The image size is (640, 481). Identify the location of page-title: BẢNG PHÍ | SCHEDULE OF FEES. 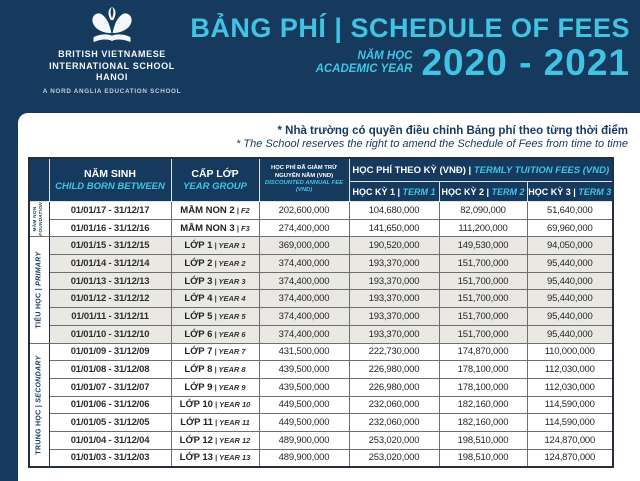
(410, 28).